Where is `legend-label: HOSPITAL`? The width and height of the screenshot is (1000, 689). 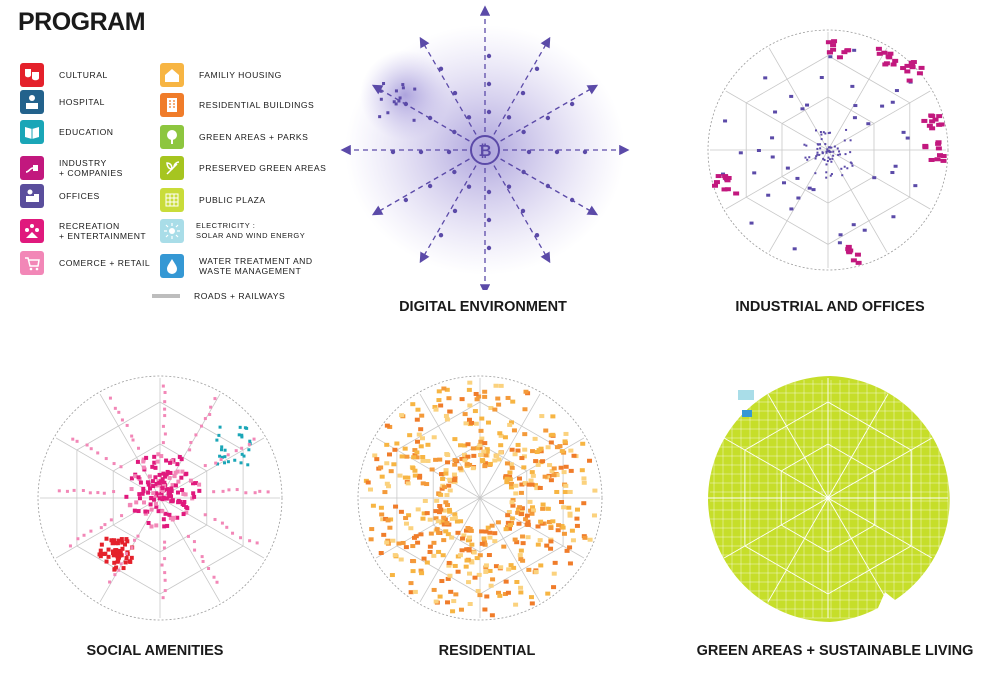 legend-label: HOSPITAL is located at coordinates (82, 102).